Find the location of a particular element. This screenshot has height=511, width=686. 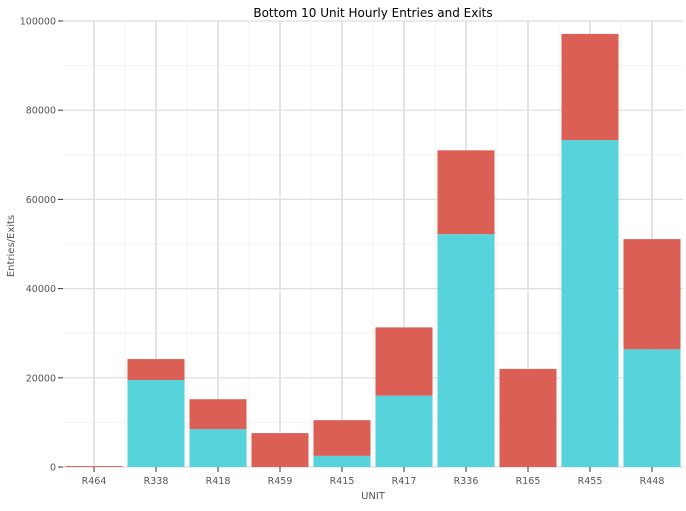

x-tick-label: R165 is located at coordinates (528, 481).